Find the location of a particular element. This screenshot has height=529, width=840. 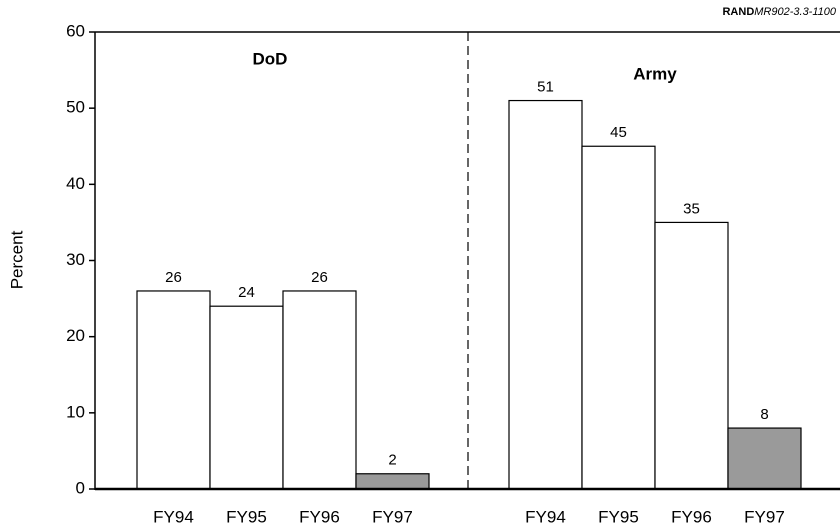

panel-title: Army is located at coordinates (655, 73).